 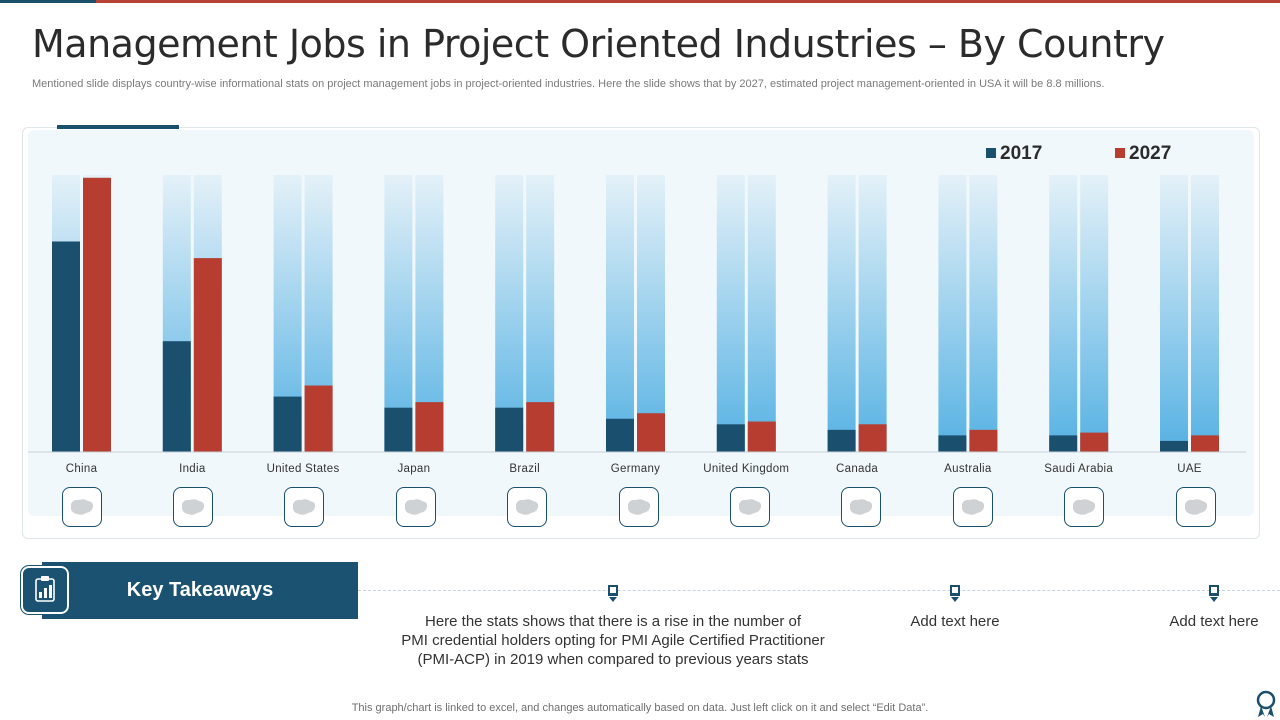 I want to click on takeaway-2-line-1: Add text here, so click(x=955, y=621).